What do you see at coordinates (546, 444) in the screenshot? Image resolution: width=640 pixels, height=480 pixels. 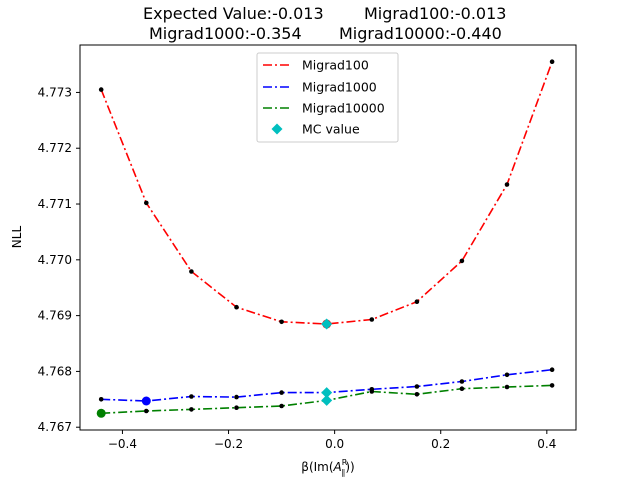 I see `x-tick-label: 0.4` at bounding box center [546, 444].